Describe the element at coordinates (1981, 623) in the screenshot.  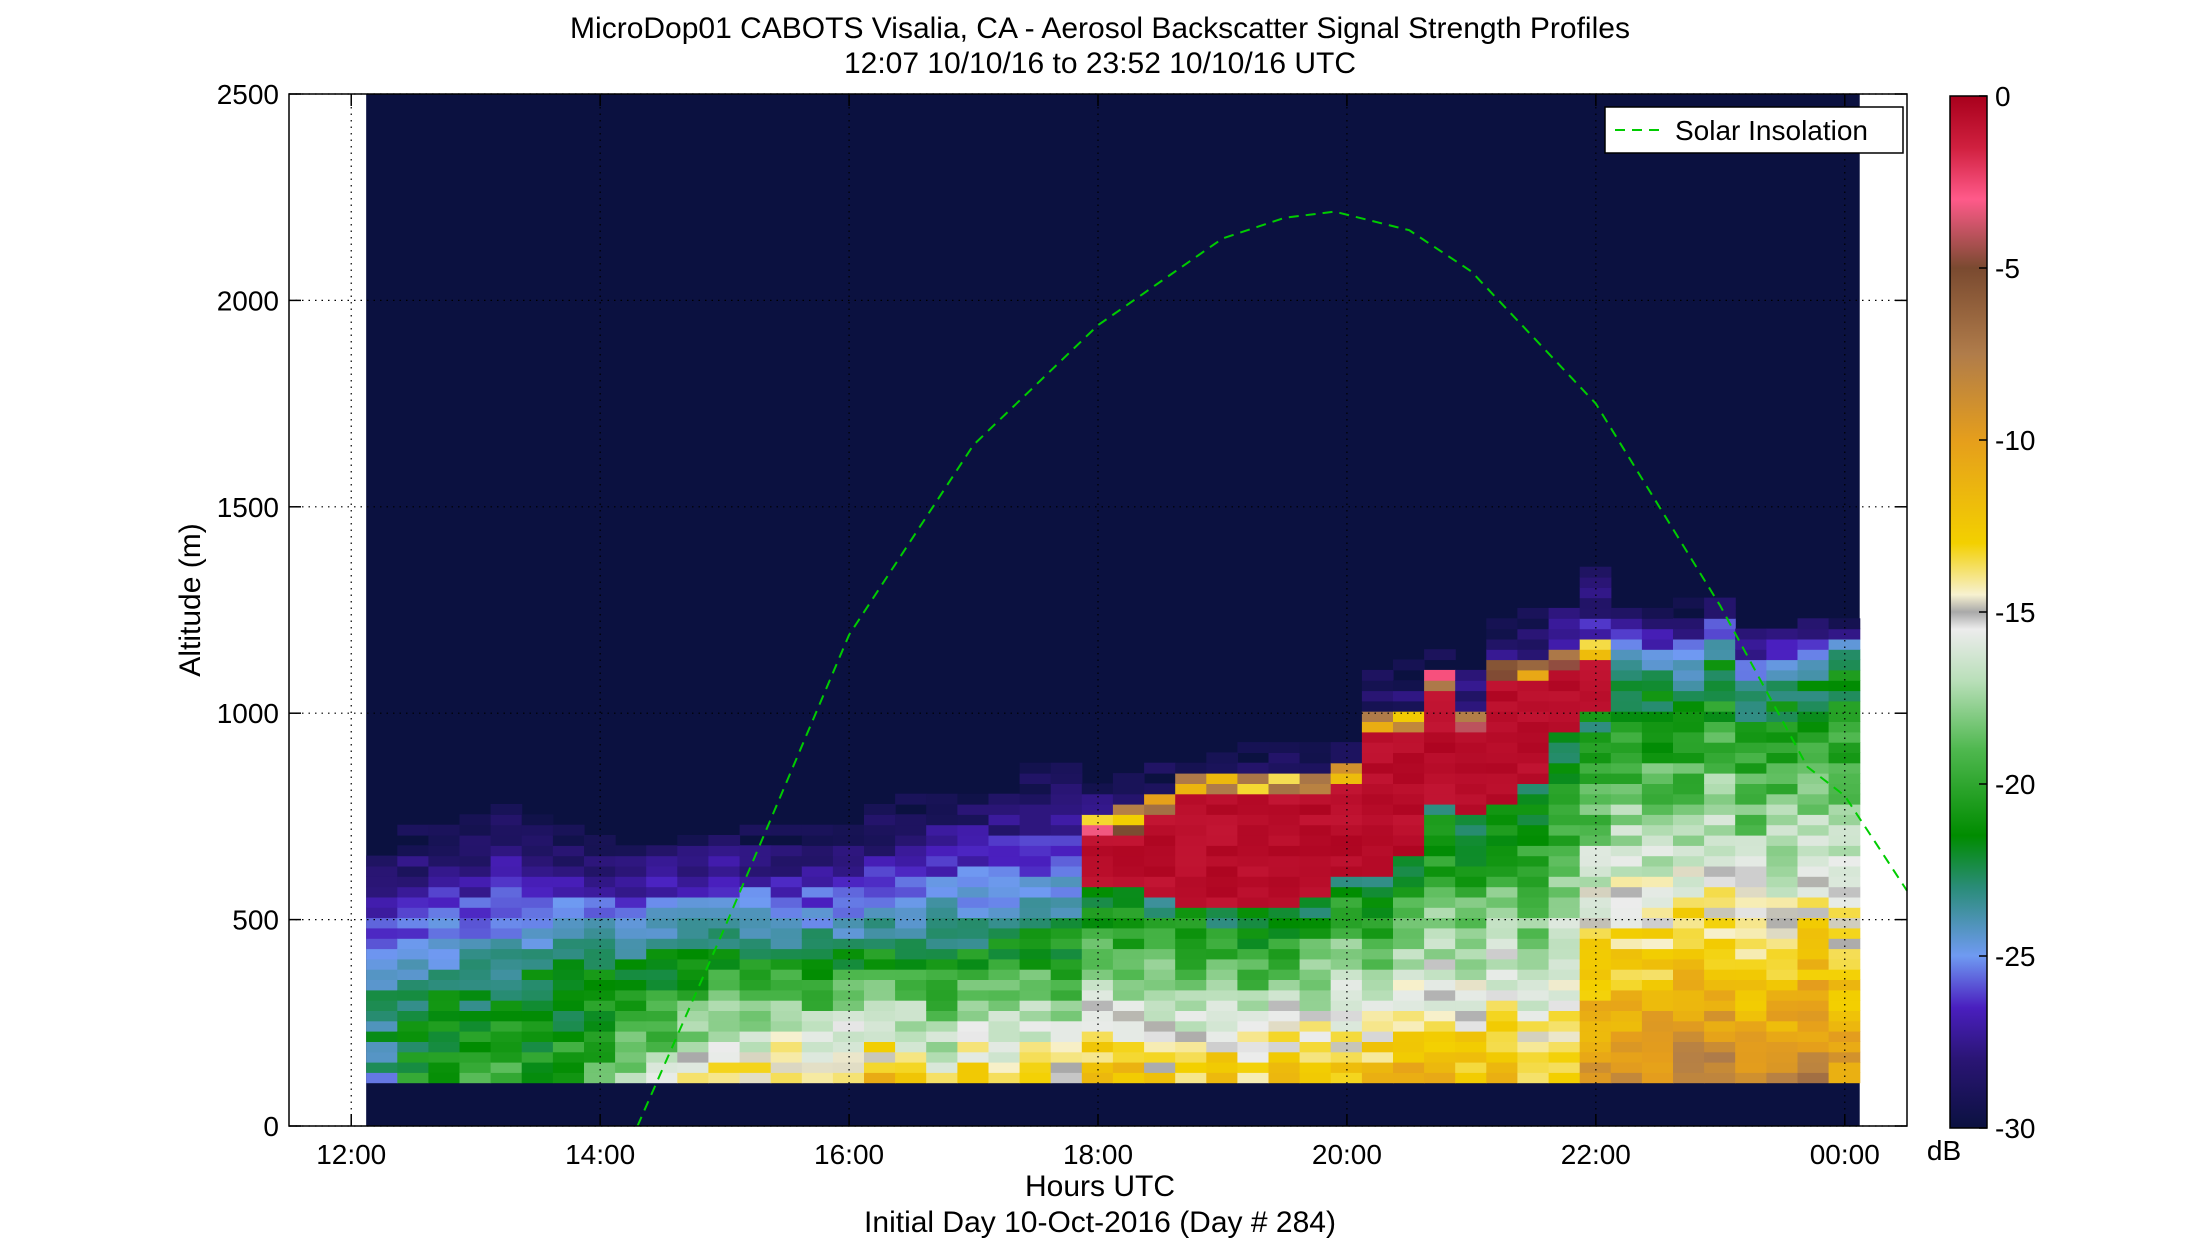
I see `colorbar: 0-5-10-15-20-25-30 dB` at that location.